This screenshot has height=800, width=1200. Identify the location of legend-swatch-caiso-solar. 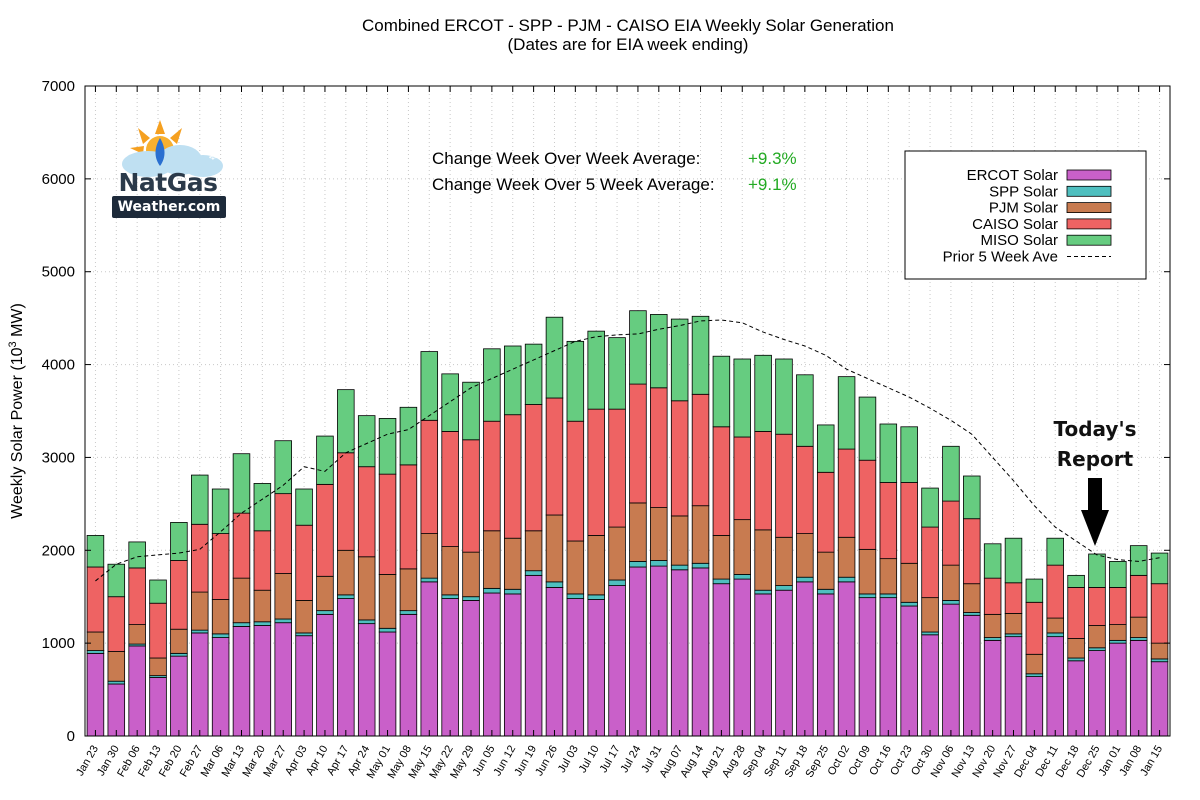
(1089, 224).